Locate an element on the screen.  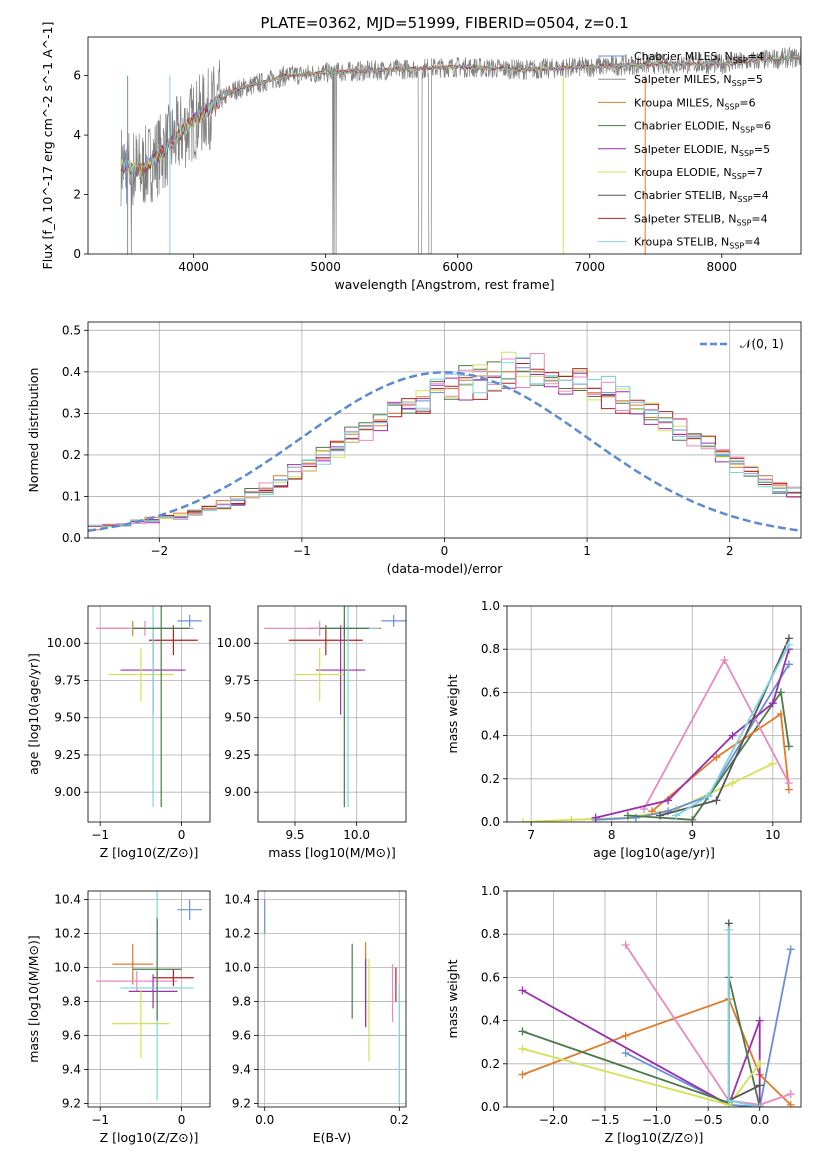
y-tick-label: 9.50 is located at coordinates (237, 718).